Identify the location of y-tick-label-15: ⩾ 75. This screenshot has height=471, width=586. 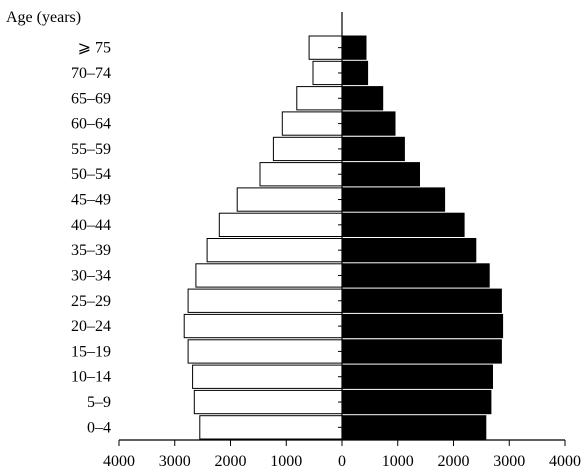
(94, 48).